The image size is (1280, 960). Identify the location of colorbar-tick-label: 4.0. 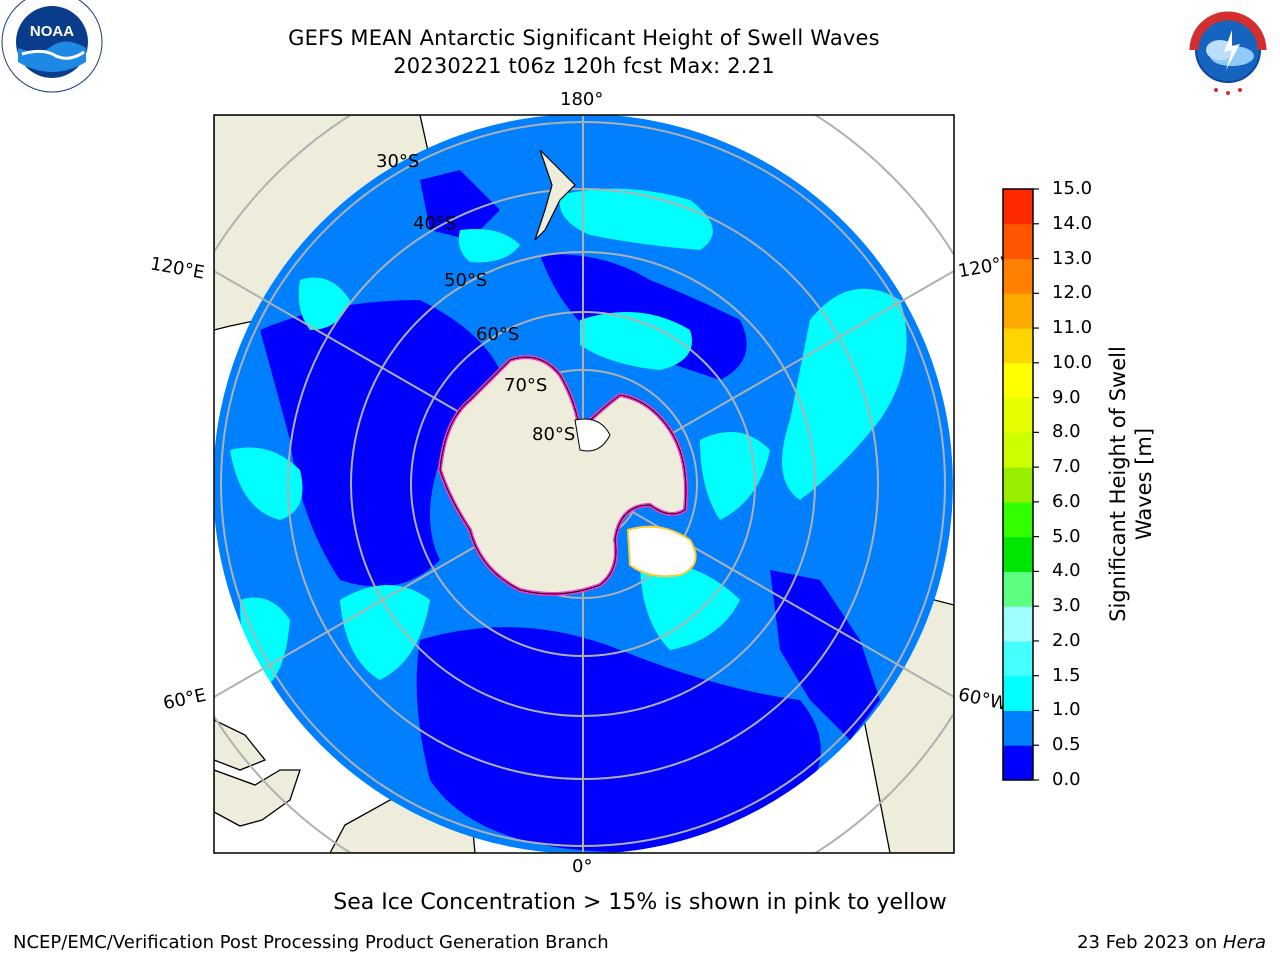
(1066, 571).